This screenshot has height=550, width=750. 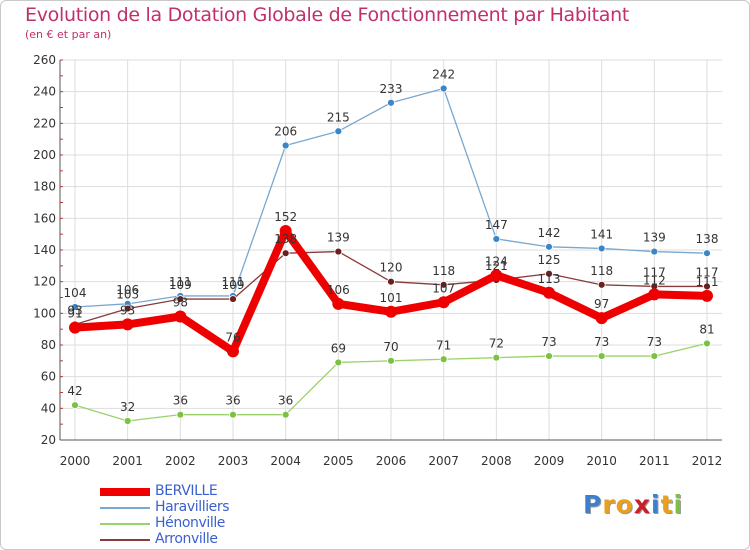 I want to click on legend-label: Arronville, so click(x=186, y=539).